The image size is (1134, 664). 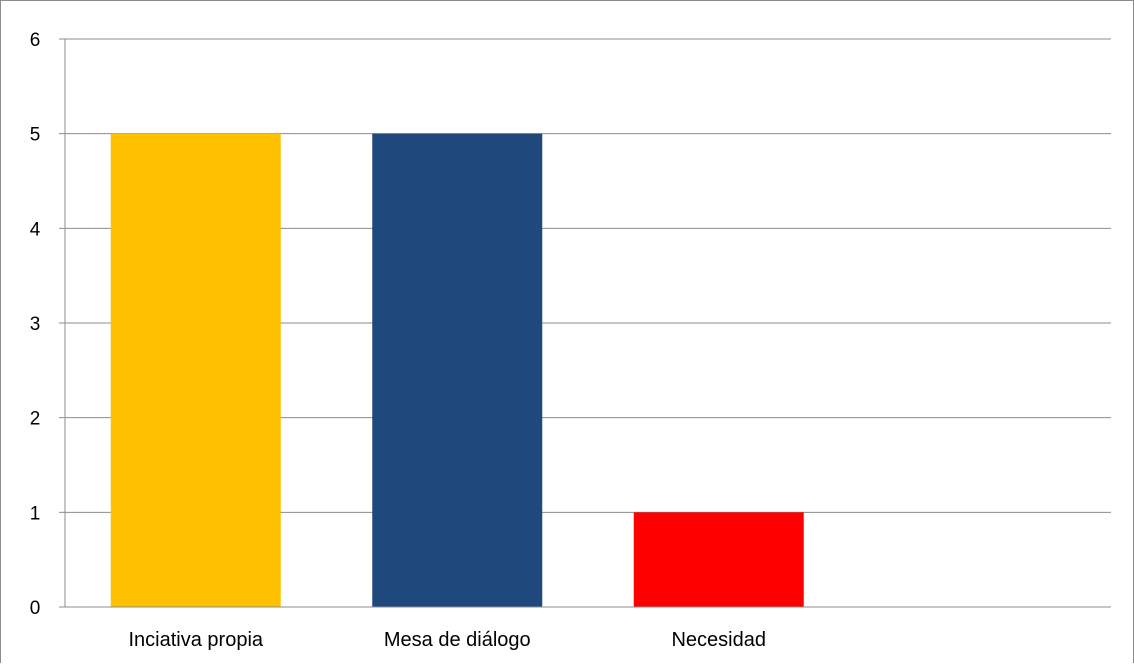 I want to click on x-category-labels: Inciativa propia Mesa de diálogo Necesidad, so click(x=447, y=640).